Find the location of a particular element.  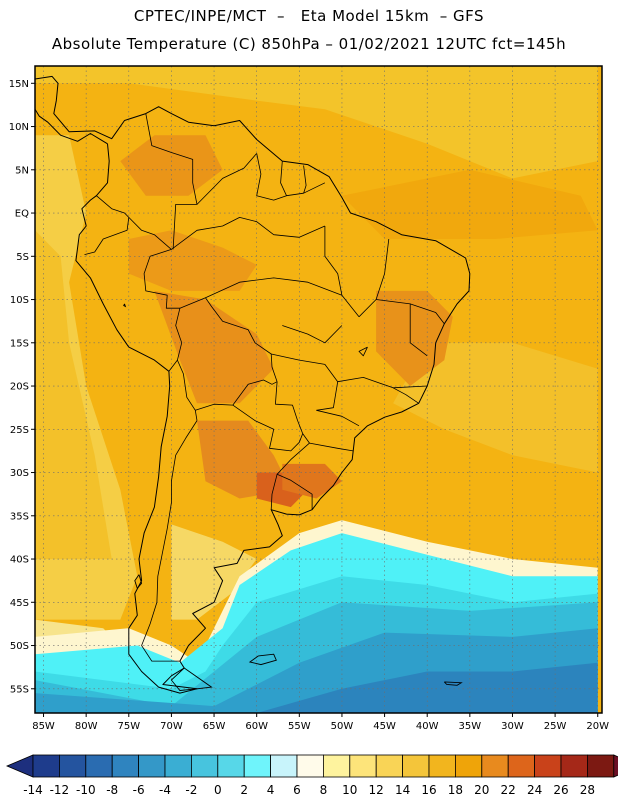

lon-tick-label: 55W is located at coordinates (299, 726).